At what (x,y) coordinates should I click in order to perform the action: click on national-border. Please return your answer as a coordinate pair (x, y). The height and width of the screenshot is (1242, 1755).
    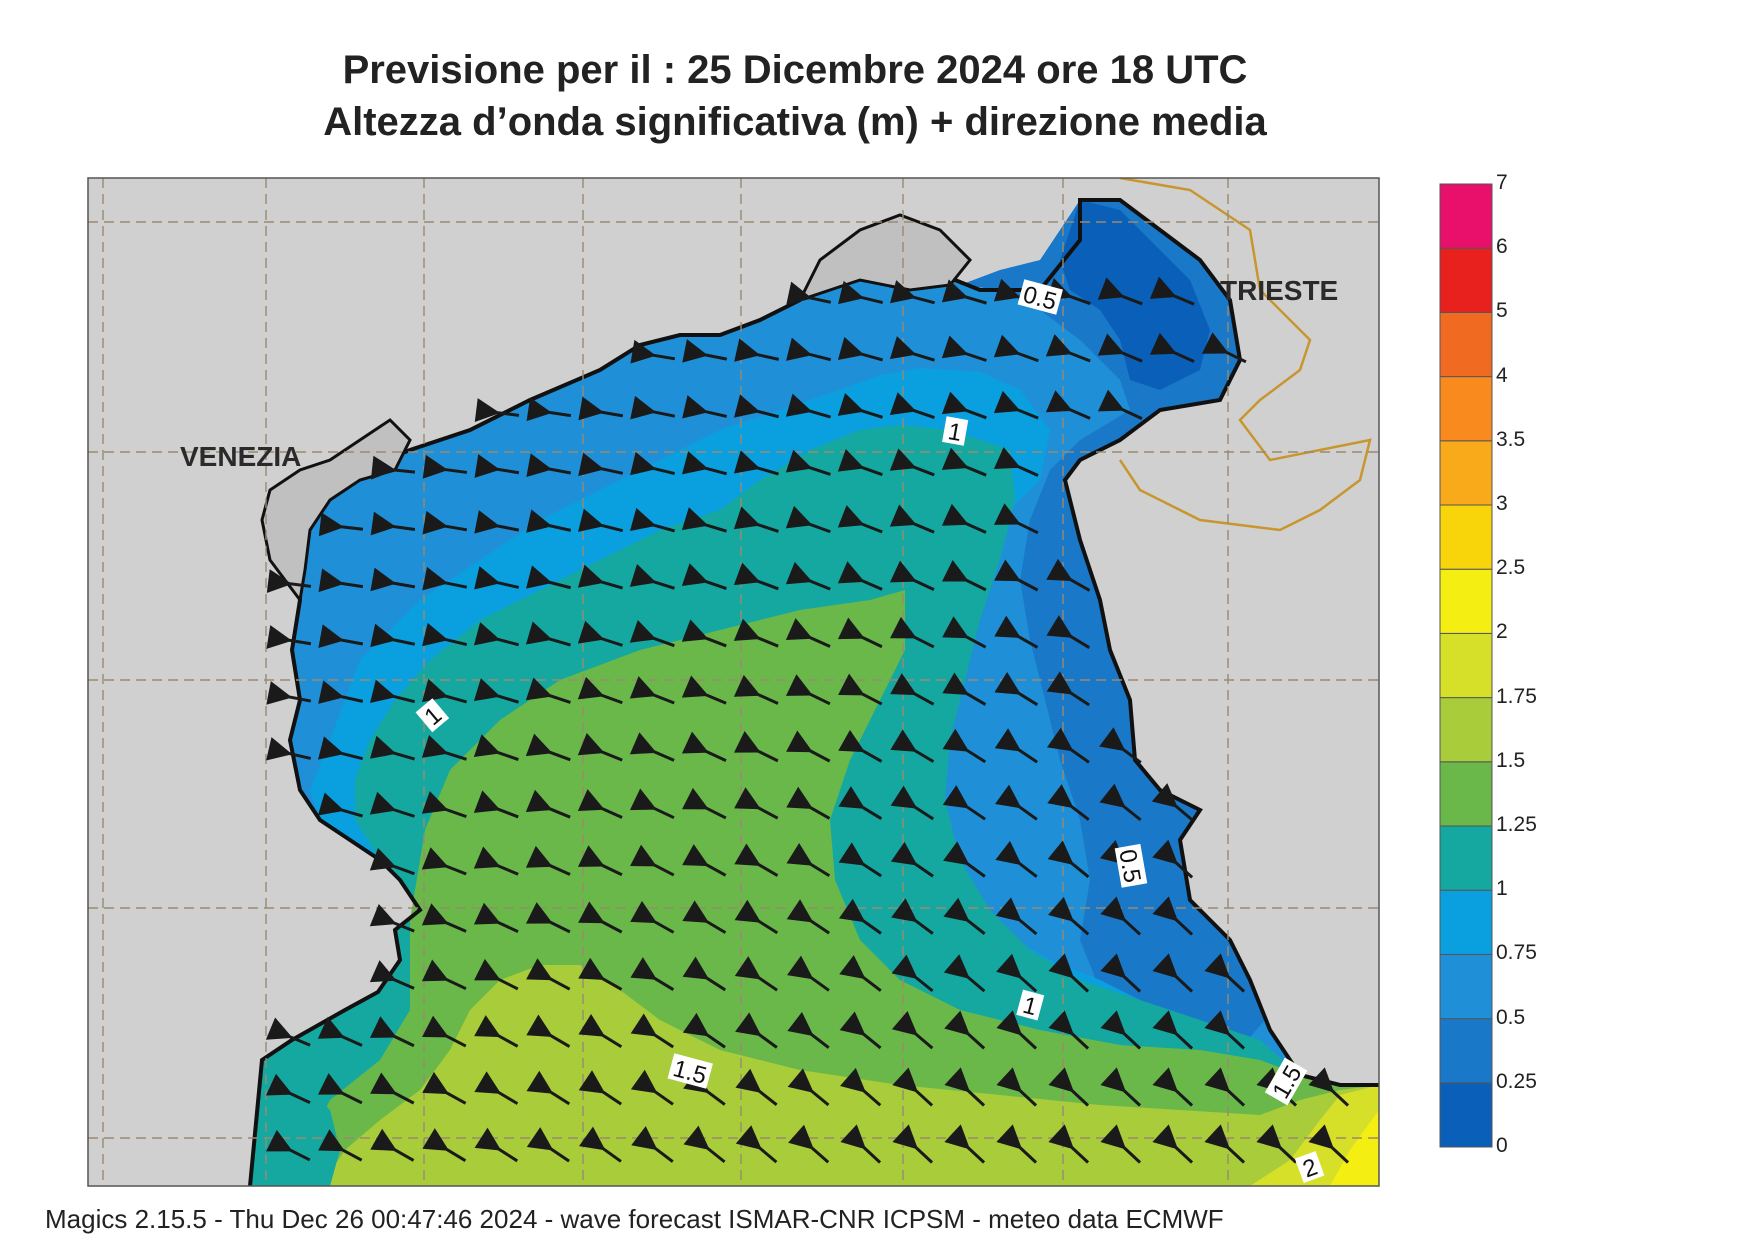
    Looking at the image, I should click on (1245, 355).